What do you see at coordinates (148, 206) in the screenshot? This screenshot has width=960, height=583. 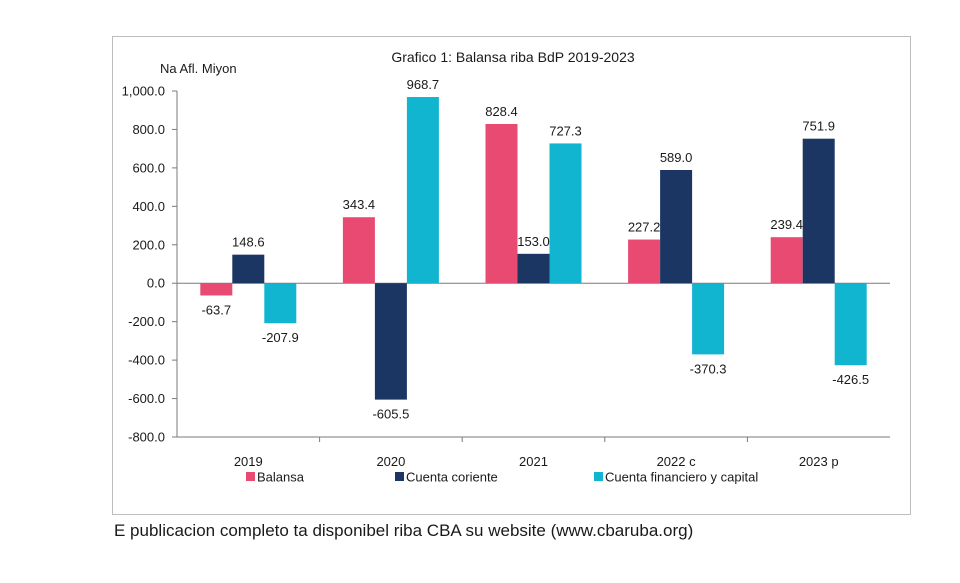 I see `y-tick-label: 400.0` at bounding box center [148, 206].